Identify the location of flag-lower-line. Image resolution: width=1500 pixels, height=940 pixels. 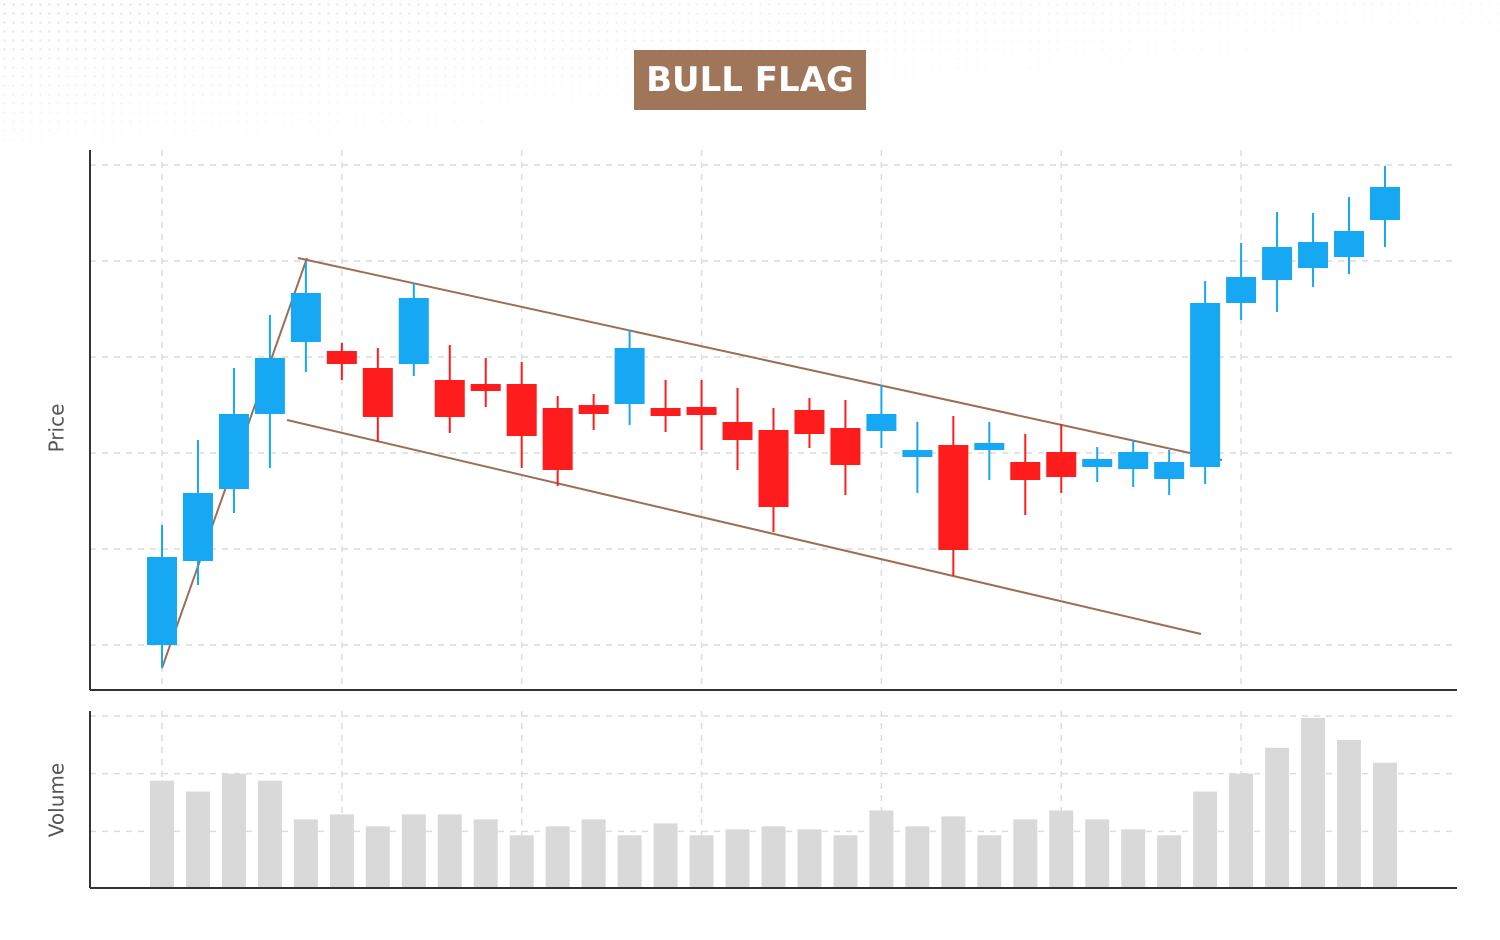
(744, 527).